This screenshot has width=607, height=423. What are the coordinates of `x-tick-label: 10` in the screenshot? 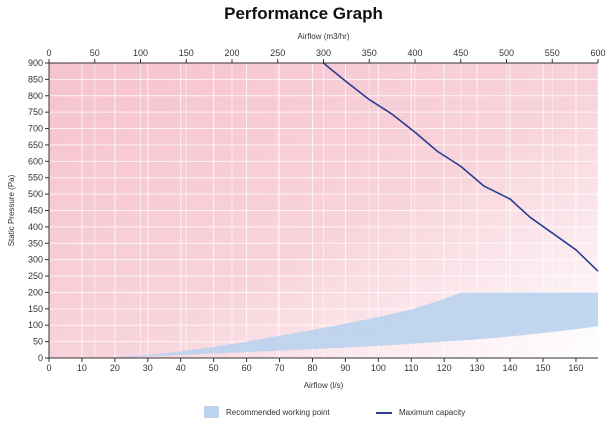 It's located at (82, 368).